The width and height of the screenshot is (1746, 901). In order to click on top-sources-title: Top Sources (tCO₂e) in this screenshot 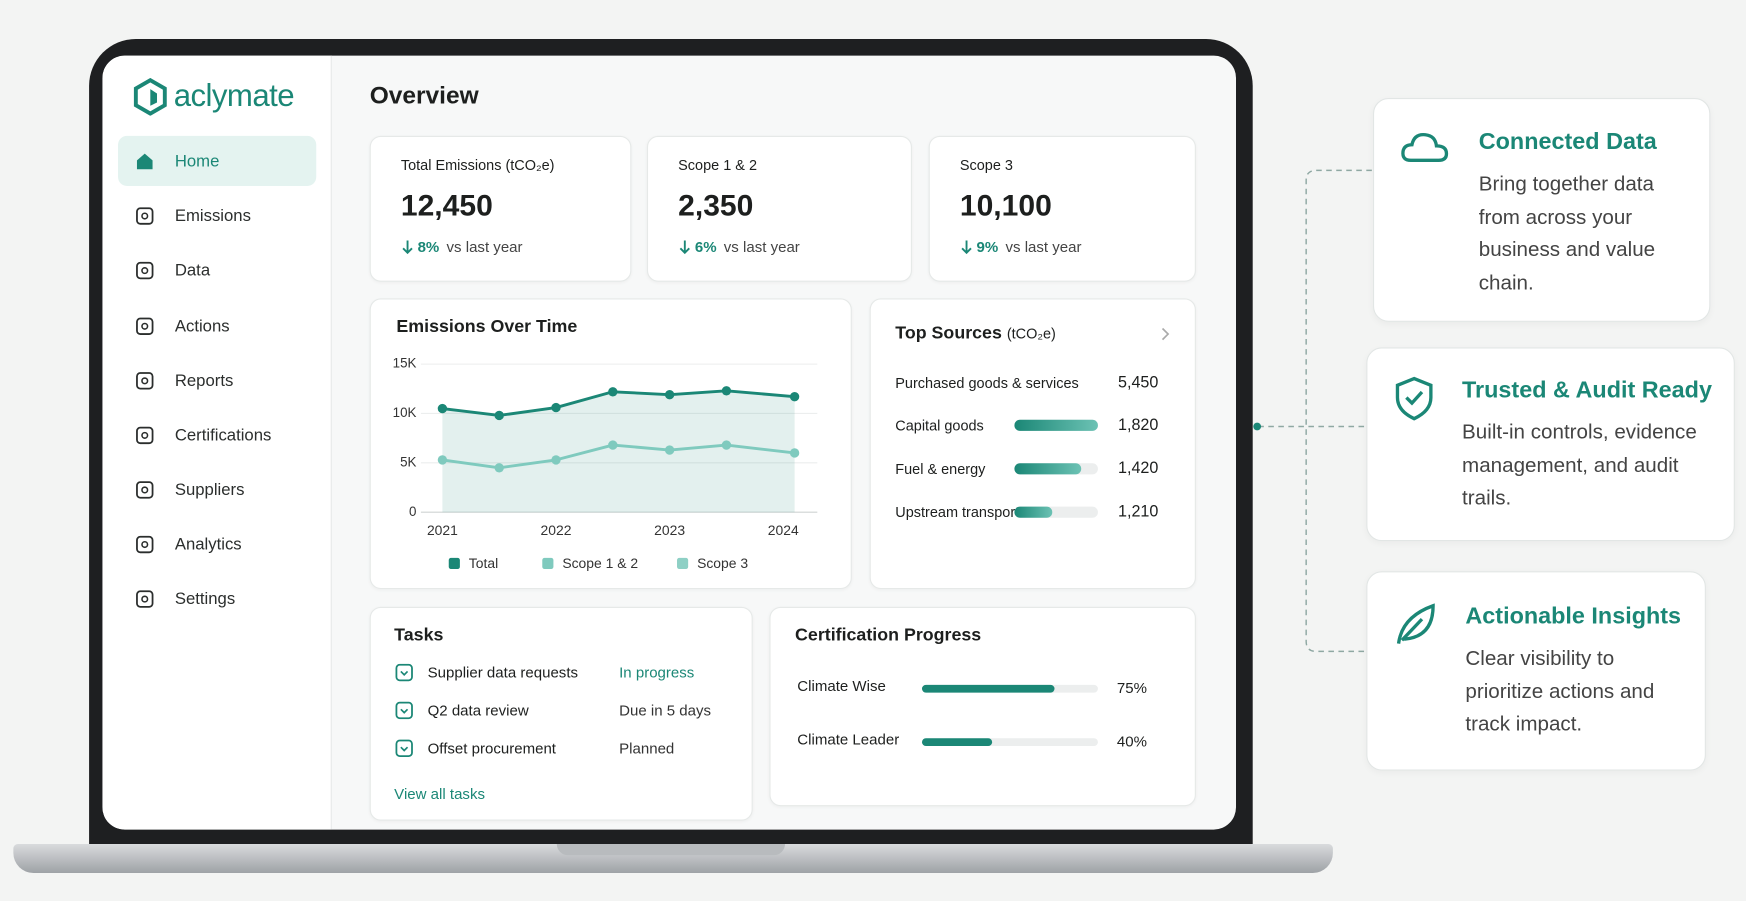, I will do `click(975, 334)`.